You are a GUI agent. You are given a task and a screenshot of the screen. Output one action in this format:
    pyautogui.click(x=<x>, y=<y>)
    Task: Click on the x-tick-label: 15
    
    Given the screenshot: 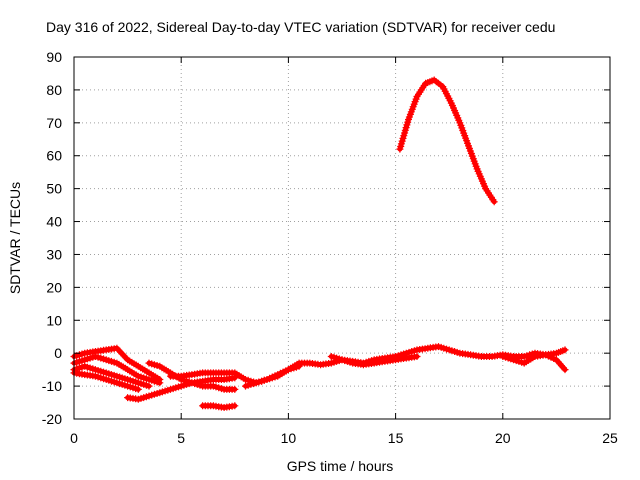 What is the action you would take?
    pyautogui.click(x=396, y=438)
    